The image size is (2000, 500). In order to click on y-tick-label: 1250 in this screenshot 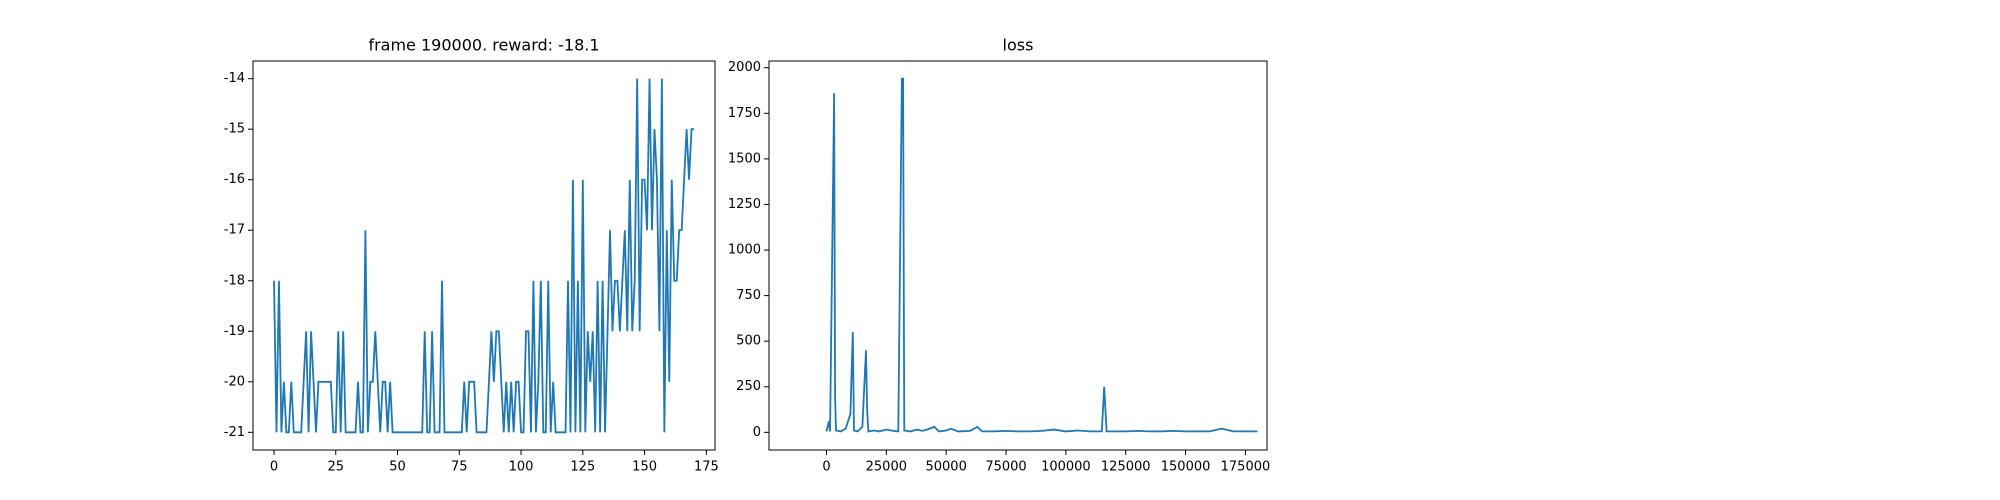, I will do `click(744, 204)`.